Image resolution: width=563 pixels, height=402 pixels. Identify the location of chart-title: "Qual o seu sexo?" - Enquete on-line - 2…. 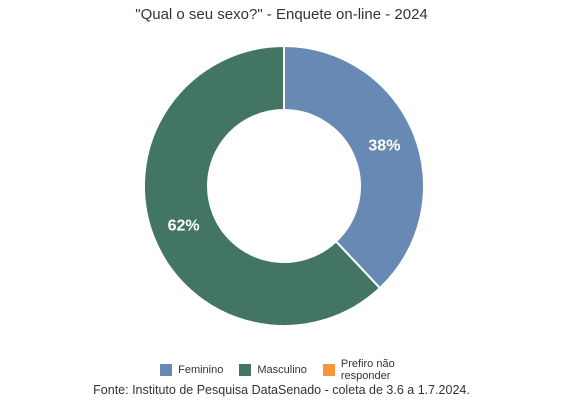
(281, 14).